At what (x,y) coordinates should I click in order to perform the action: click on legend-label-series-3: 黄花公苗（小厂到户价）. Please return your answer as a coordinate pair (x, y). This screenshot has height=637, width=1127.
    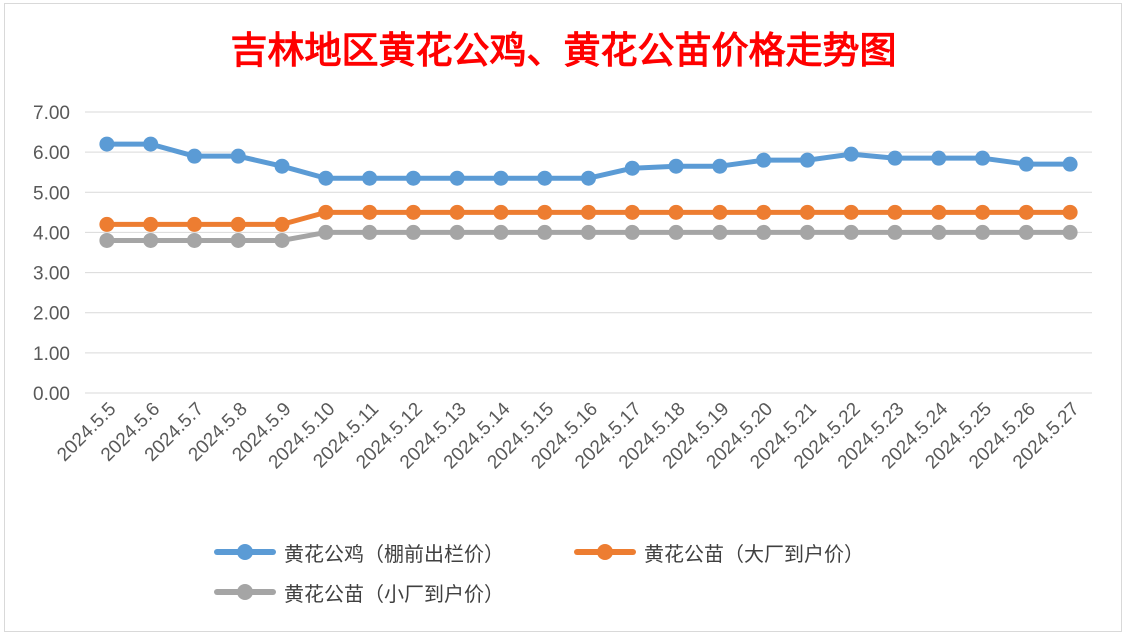
    Looking at the image, I should click on (394, 593).